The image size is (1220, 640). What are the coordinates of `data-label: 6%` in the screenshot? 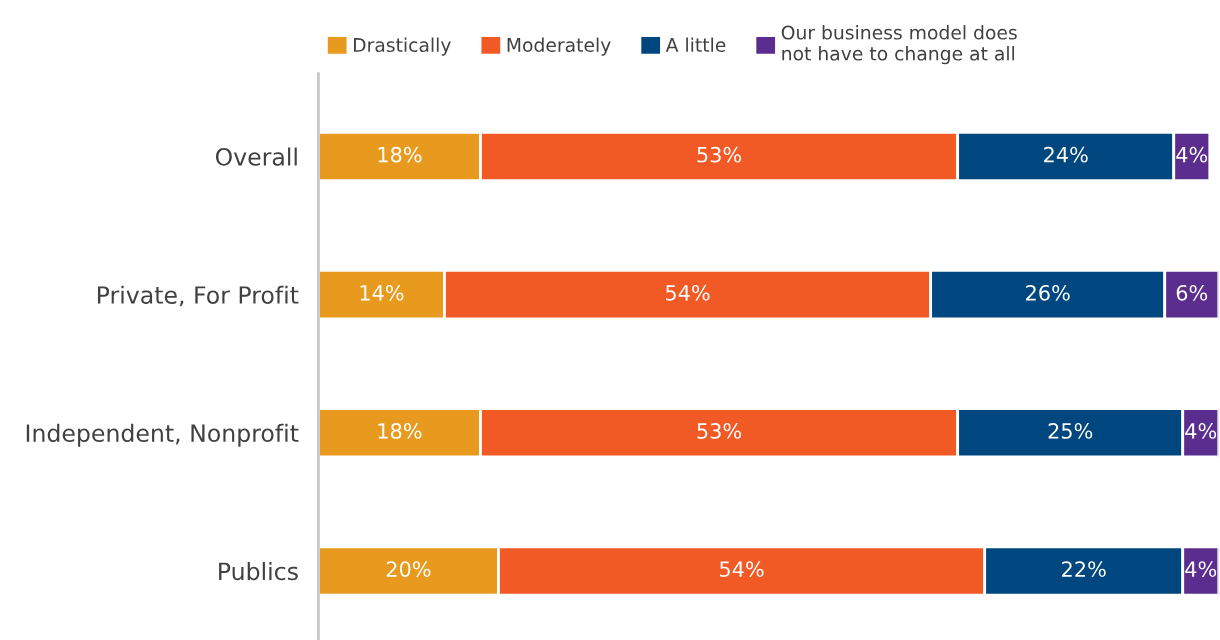 It's located at (1192, 292).